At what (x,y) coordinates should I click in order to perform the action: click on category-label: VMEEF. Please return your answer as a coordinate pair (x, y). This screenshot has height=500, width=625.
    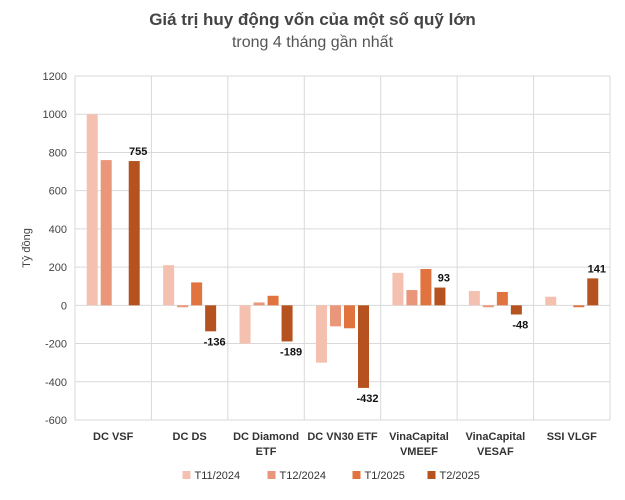
    Looking at the image, I should click on (419, 452).